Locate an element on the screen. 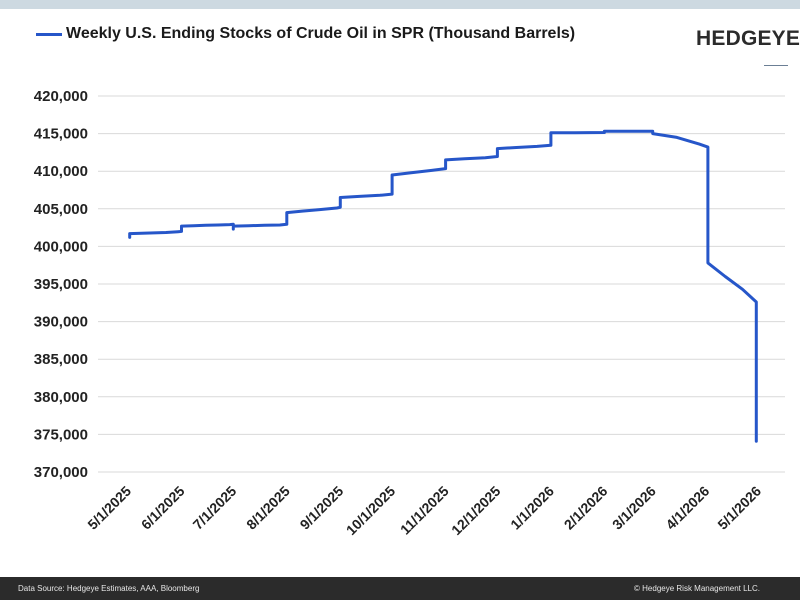 Image resolution: width=800 pixels, height=600 pixels. y-tick-label: 405,000 is located at coordinates (61, 209).